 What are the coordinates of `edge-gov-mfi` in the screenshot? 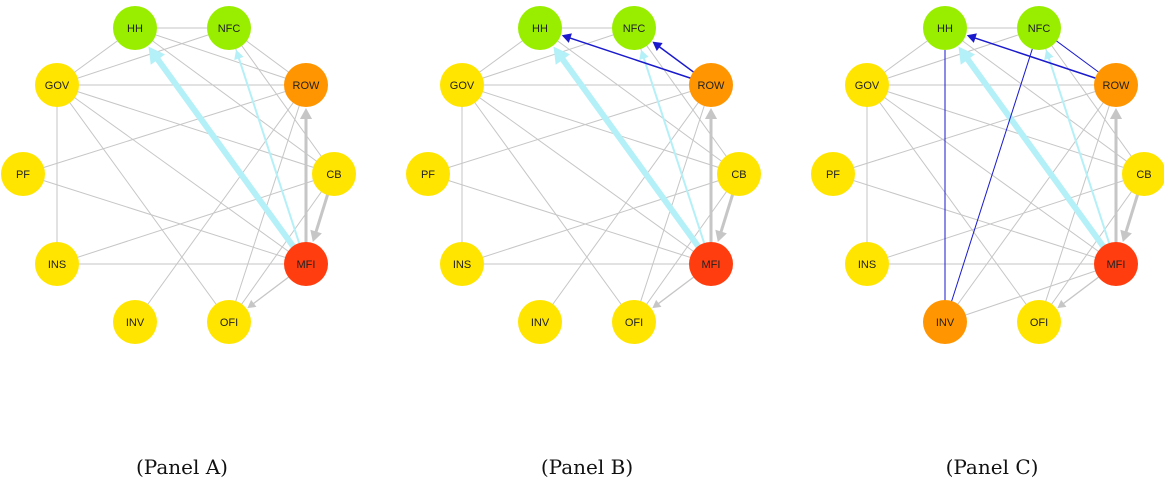 It's located at (586, 174).